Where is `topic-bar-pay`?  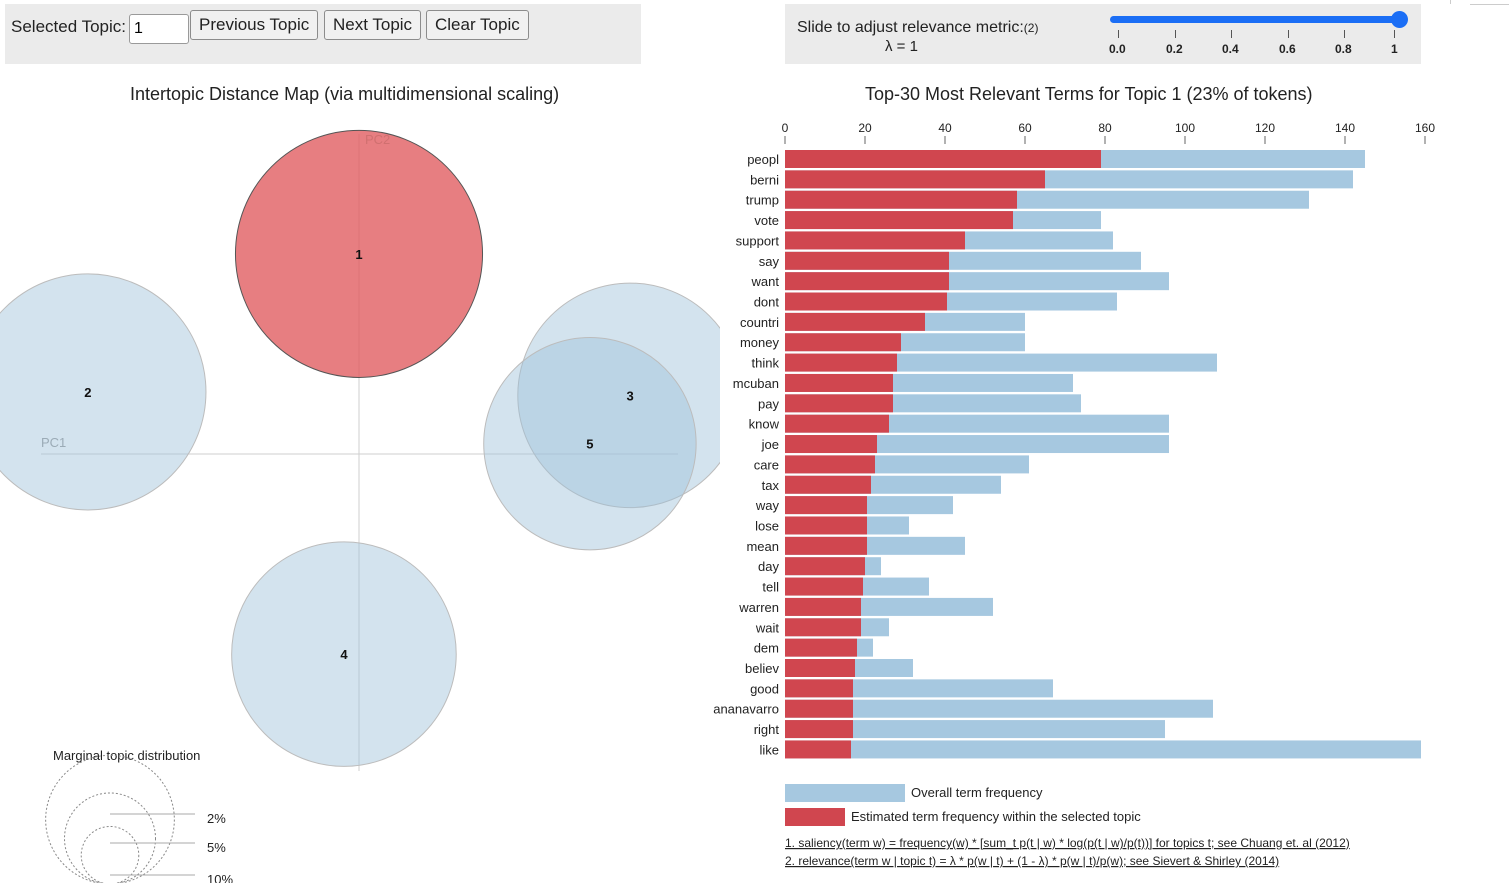
topic-bar-pay is located at coordinates (839, 403).